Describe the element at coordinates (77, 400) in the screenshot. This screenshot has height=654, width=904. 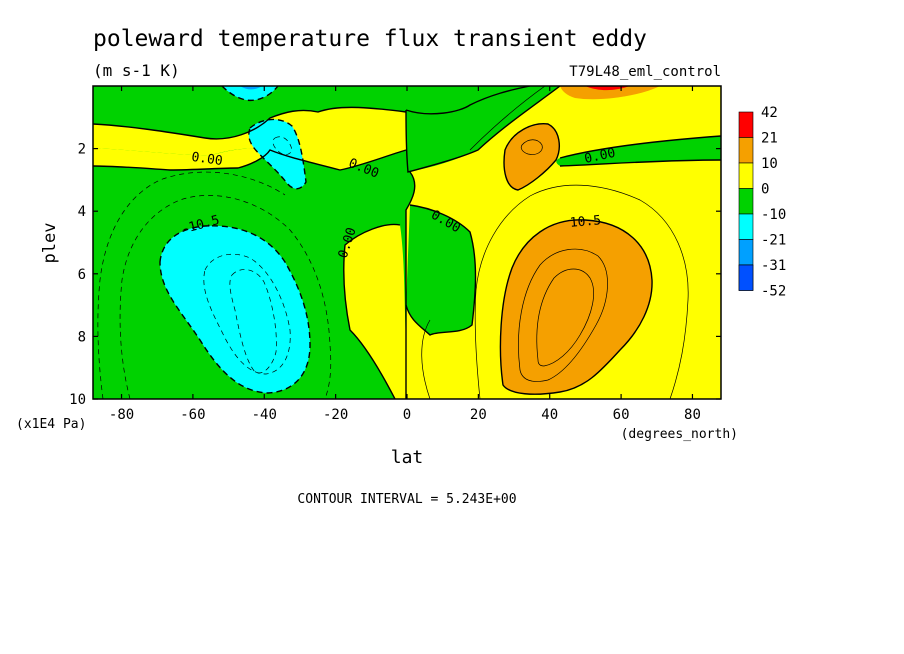
I see `y-tick-label: 10` at that location.